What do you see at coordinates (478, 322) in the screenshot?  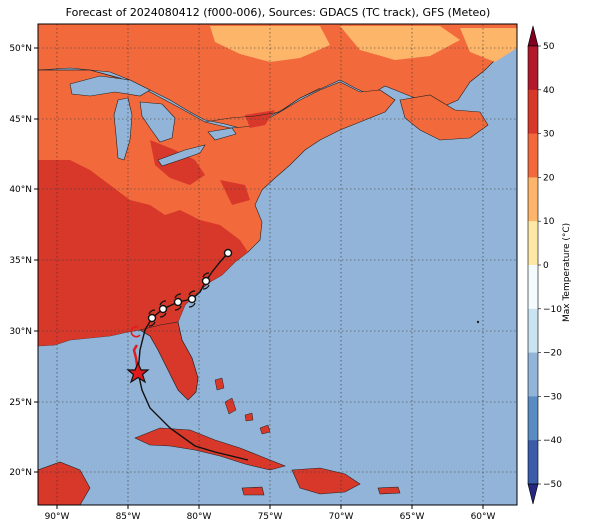 I see `land-bermuda` at bounding box center [478, 322].